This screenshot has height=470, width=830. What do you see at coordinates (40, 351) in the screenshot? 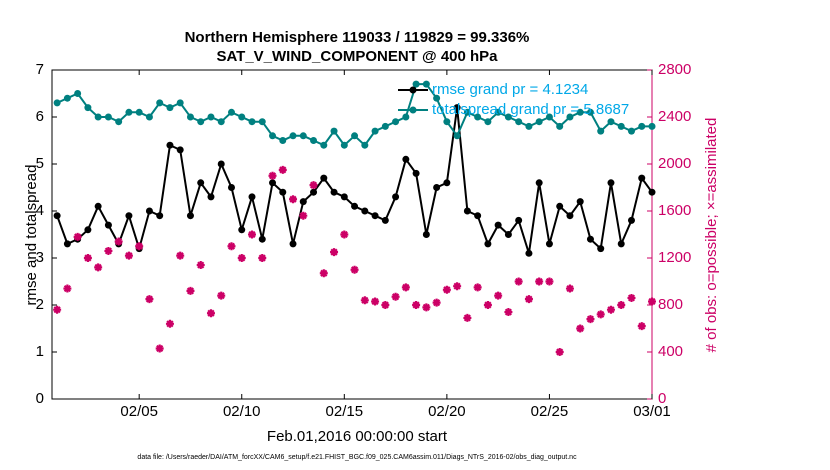
I see `y-tick-label: 1` at bounding box center [40, 351].